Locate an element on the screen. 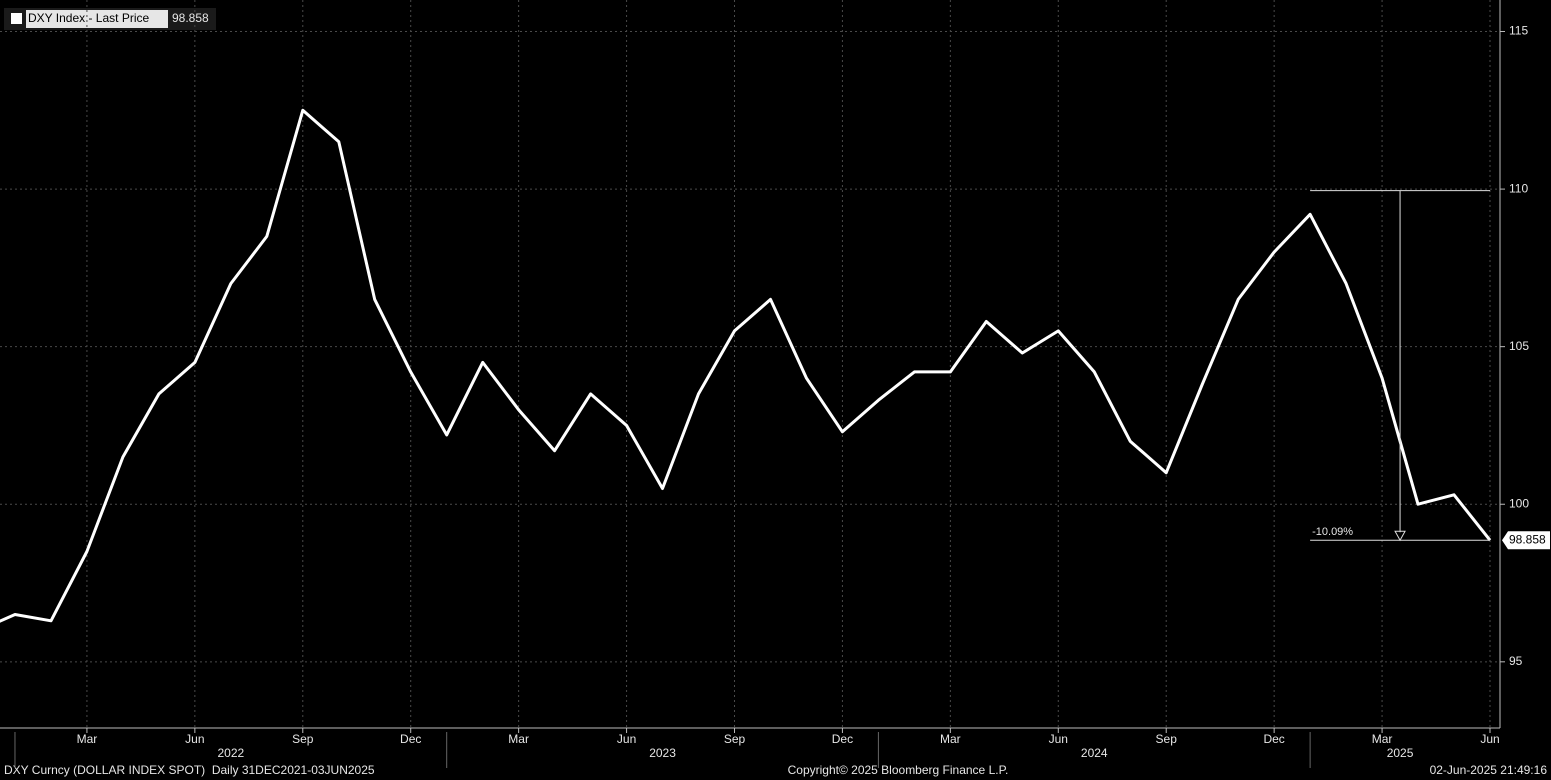 The height and width of the screenshot is (780, 1551). legend-highlight is located at coordinates (97, 19).